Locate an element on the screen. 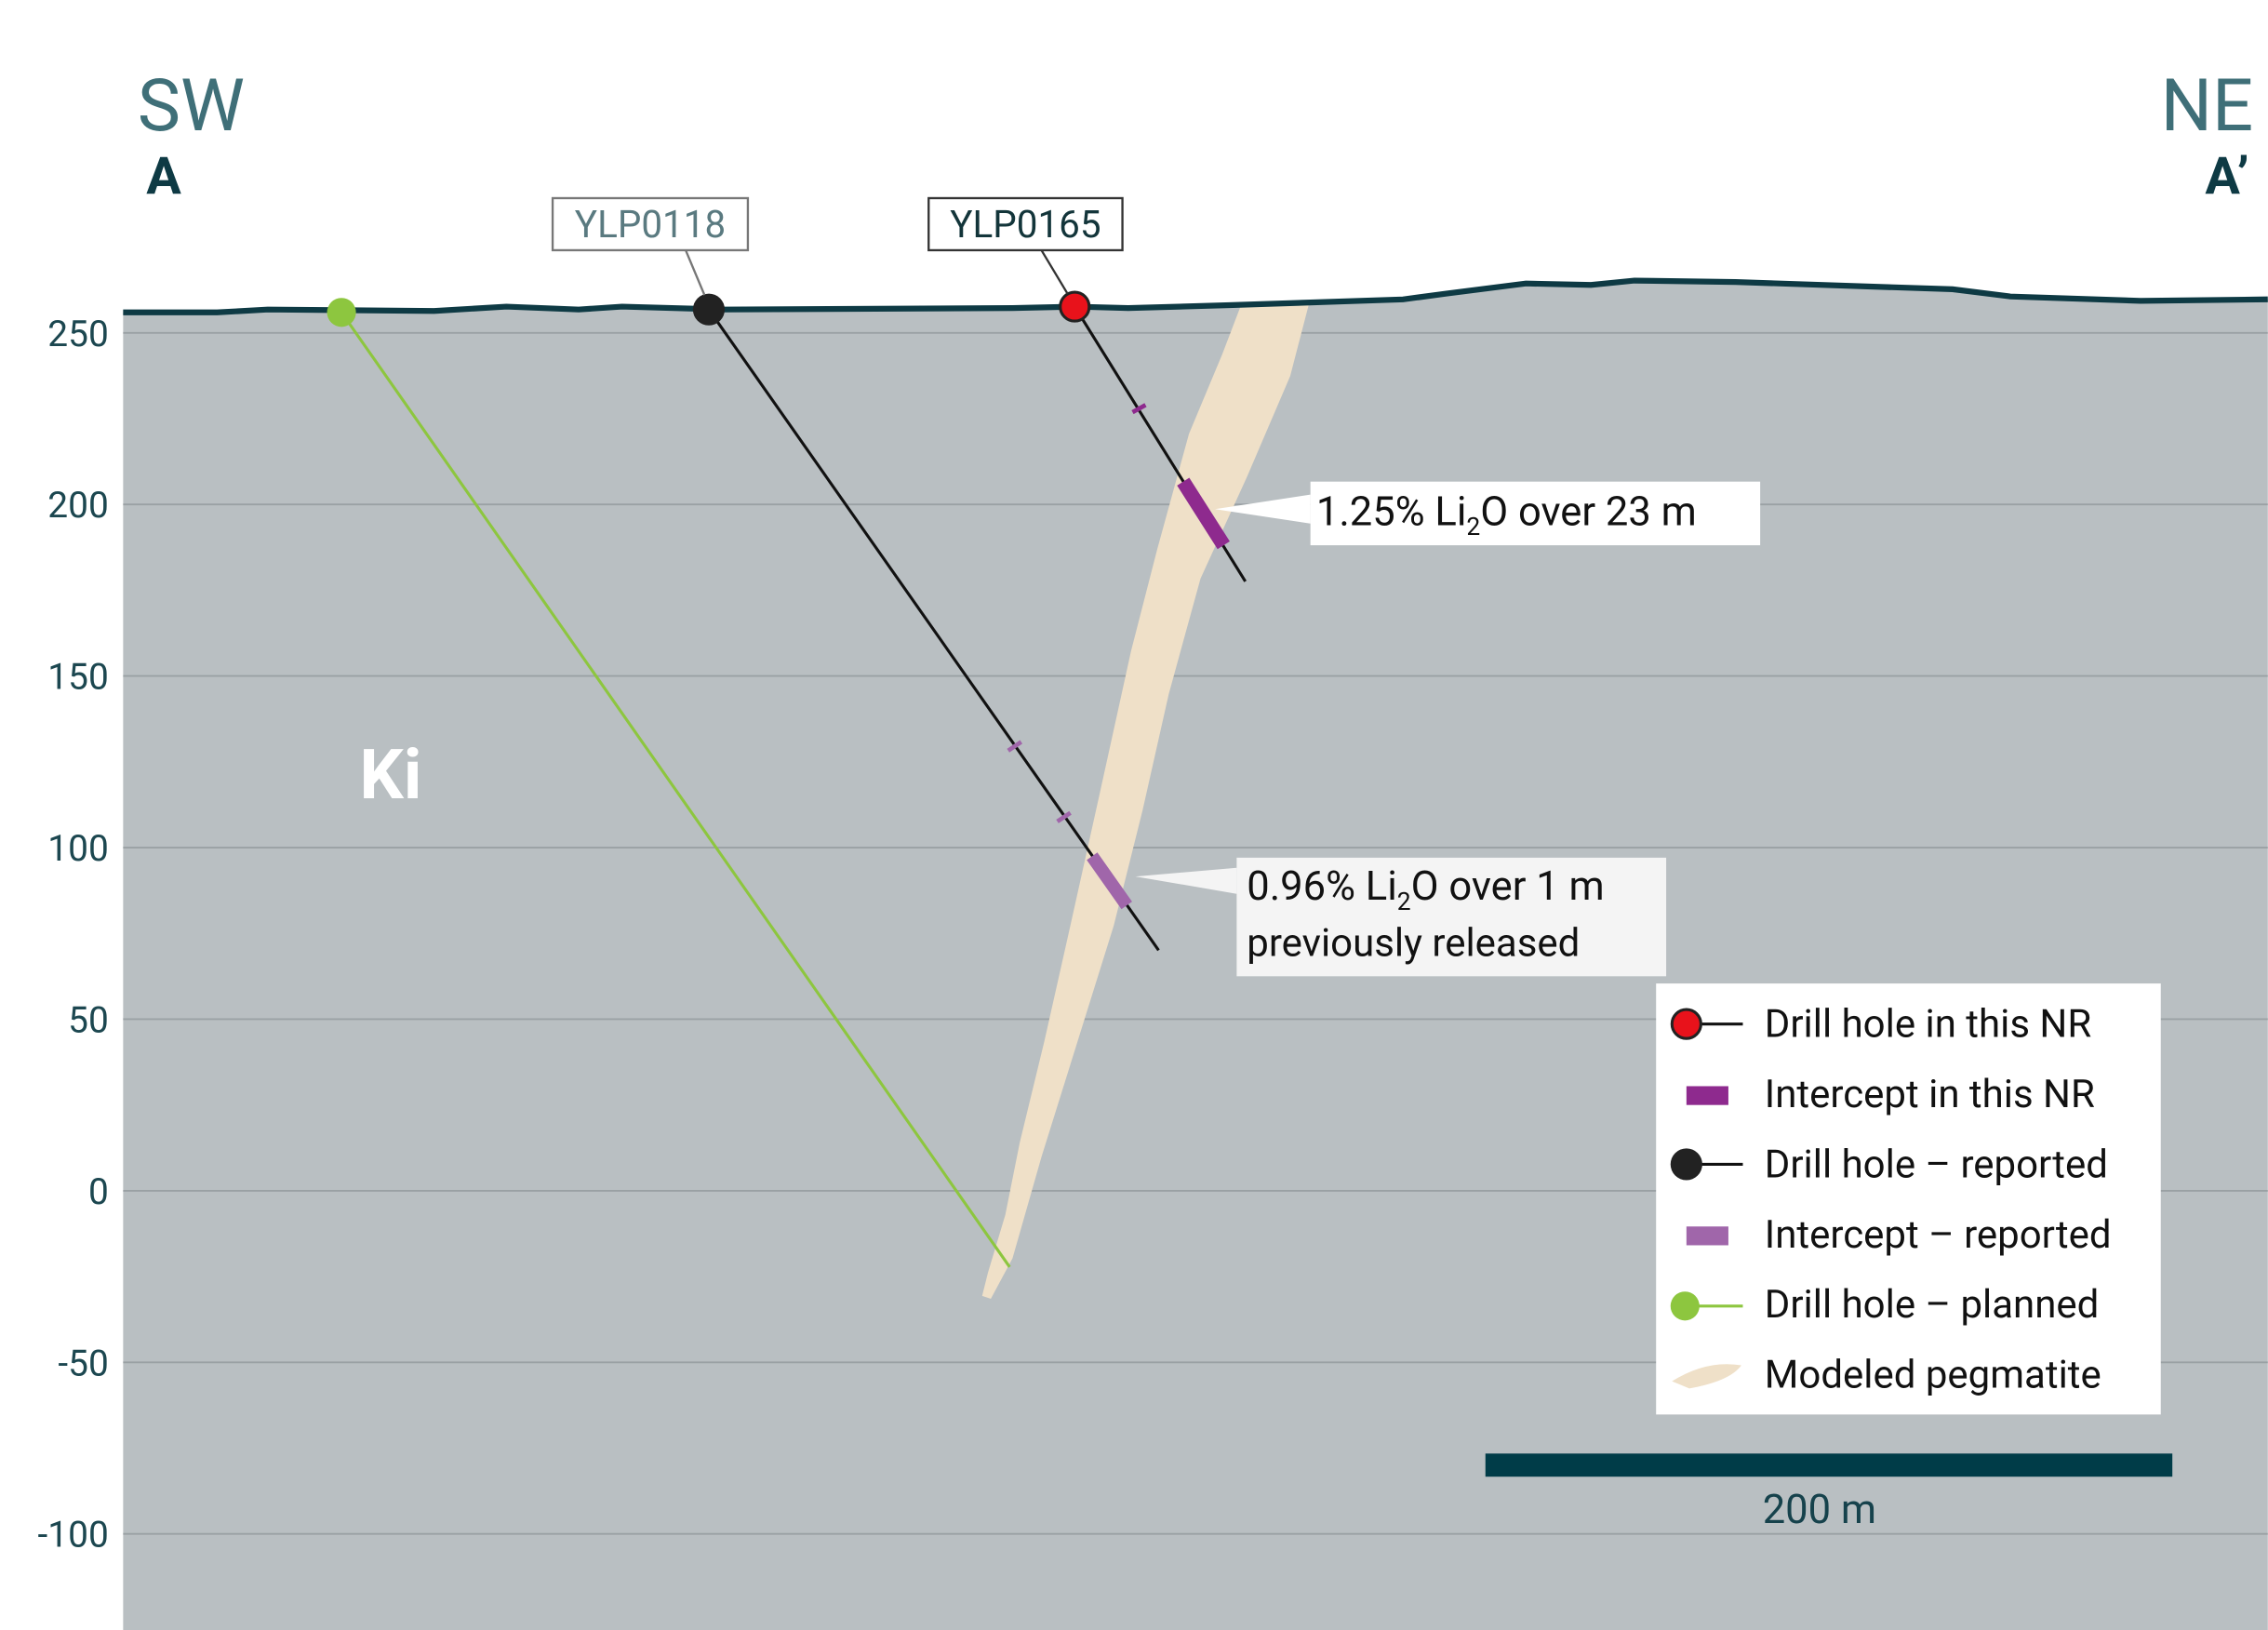 Image resolution: width=2268 pixels, height=1630 pixels. hole-label: YLP0165 is located at coordinates (1025, 225).